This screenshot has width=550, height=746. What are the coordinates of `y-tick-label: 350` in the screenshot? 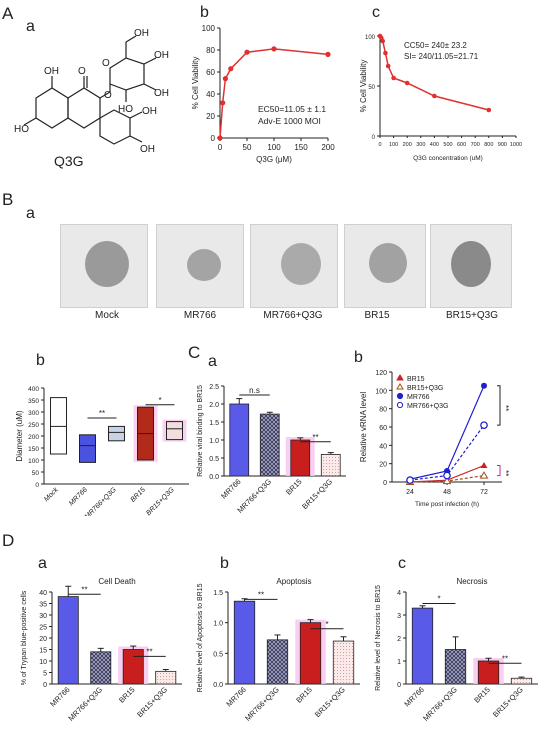 It's located at (33, 401).